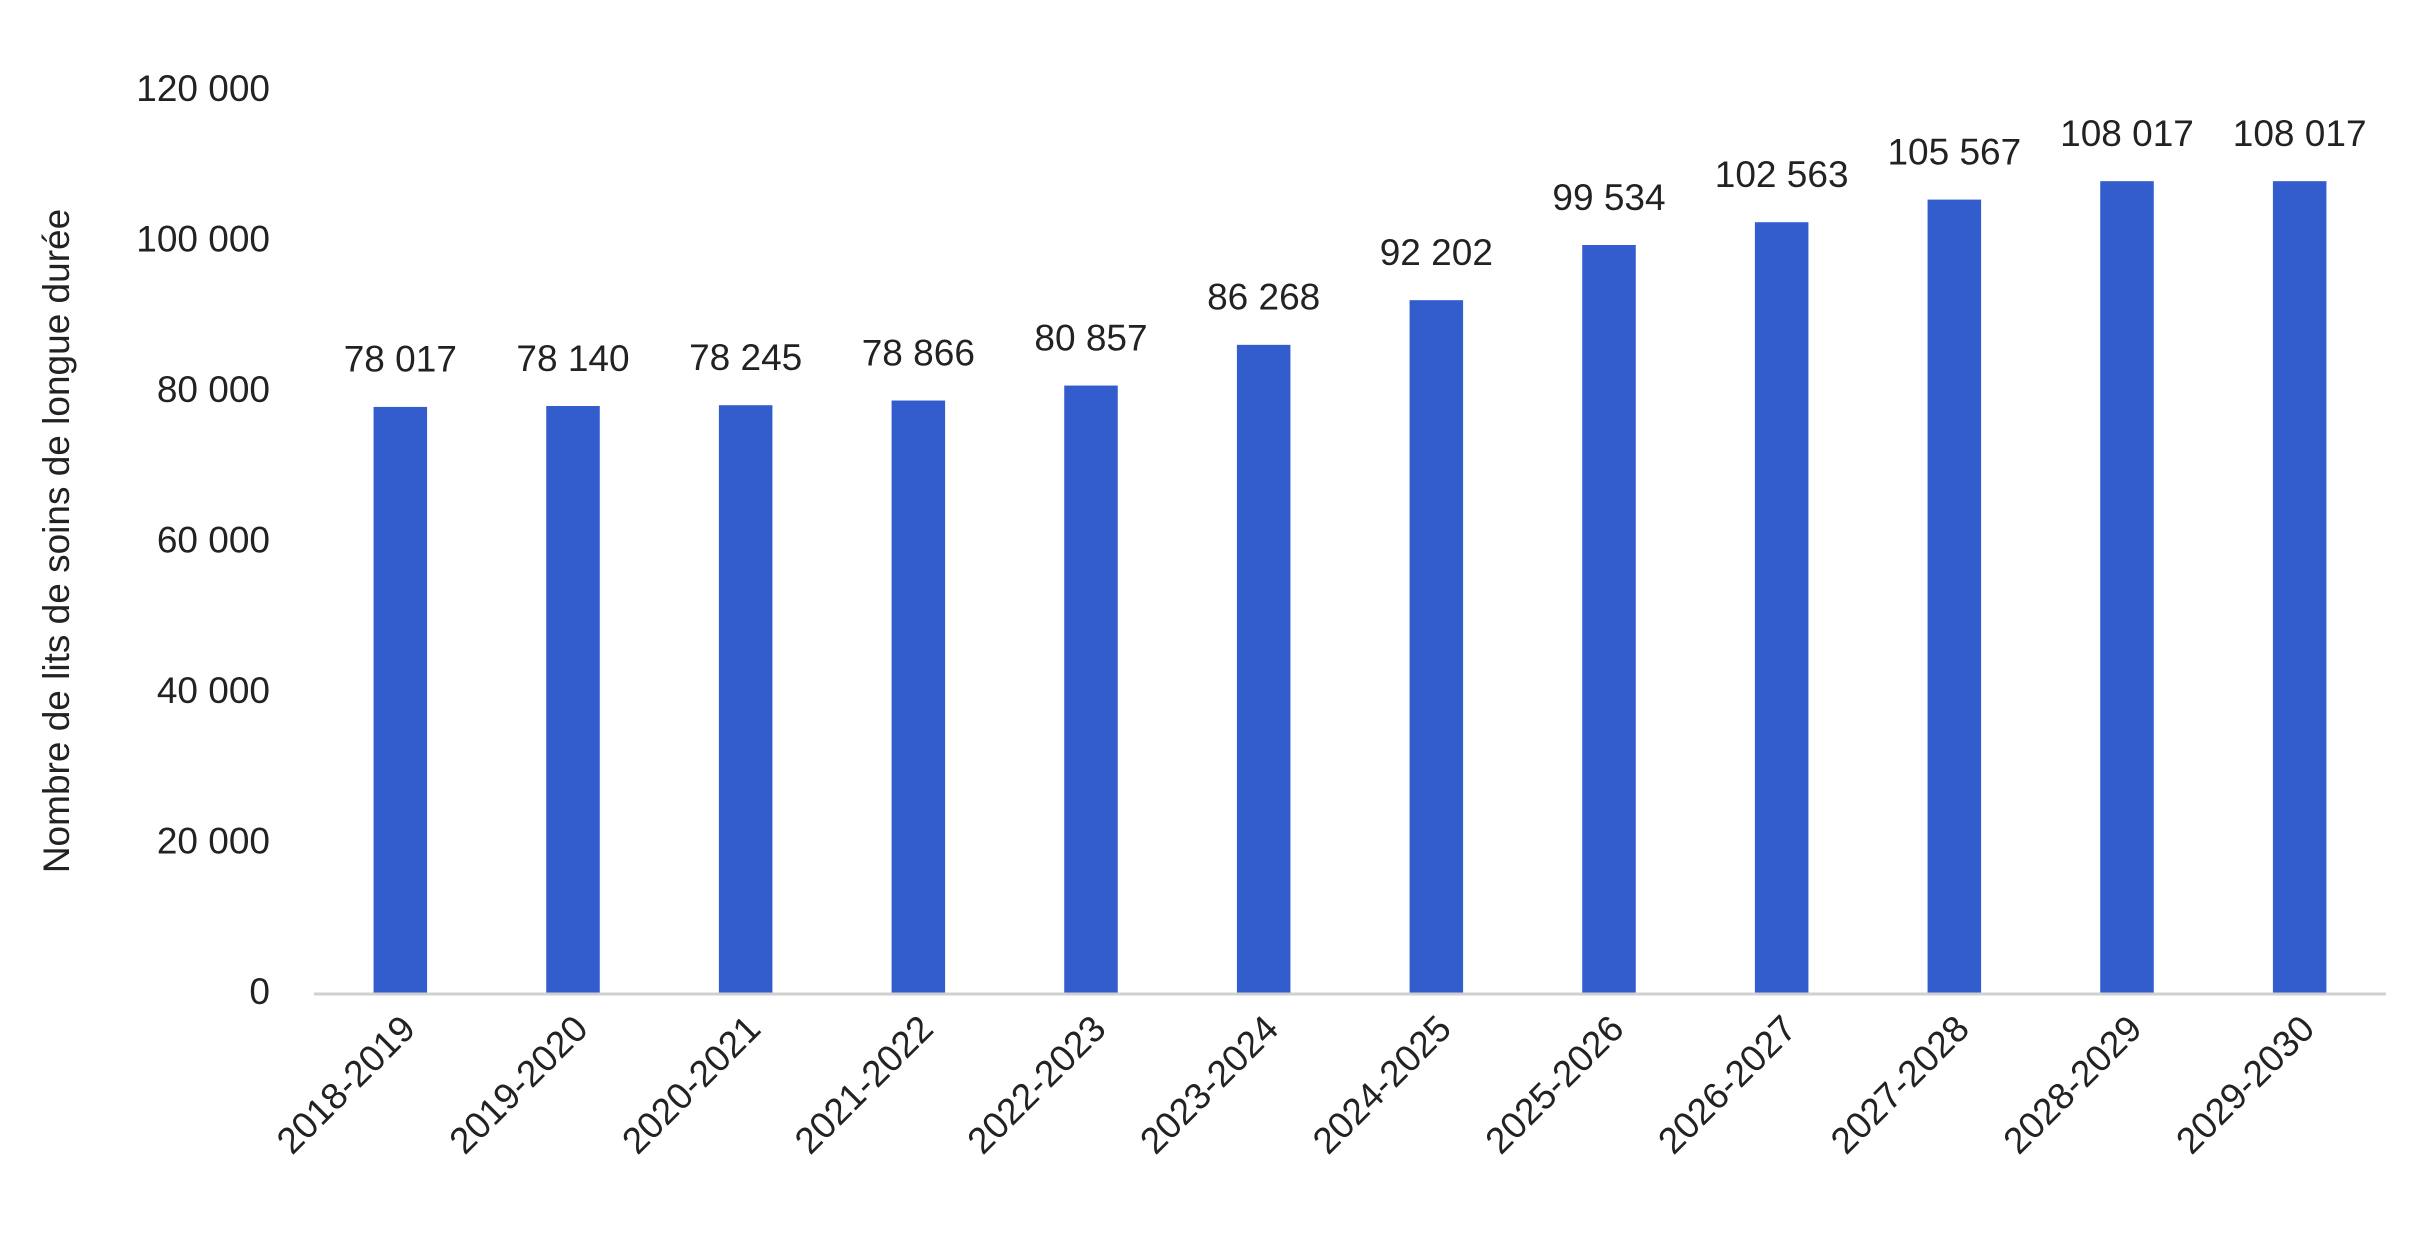 This screenshot has height=1234, width=2412. Describe the element at coordinates (918, 352) in the screenshot. I see `value-label: 78 866` at that location.